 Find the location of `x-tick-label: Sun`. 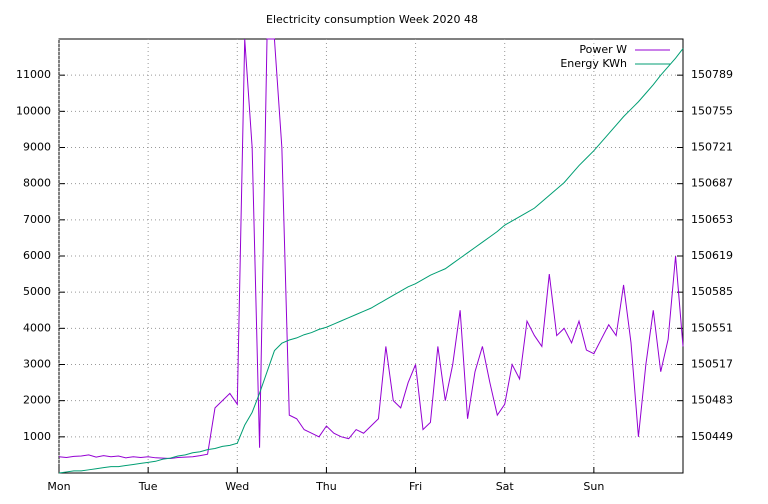

x-tick-label: Sun is located at coordinates (593, 486).